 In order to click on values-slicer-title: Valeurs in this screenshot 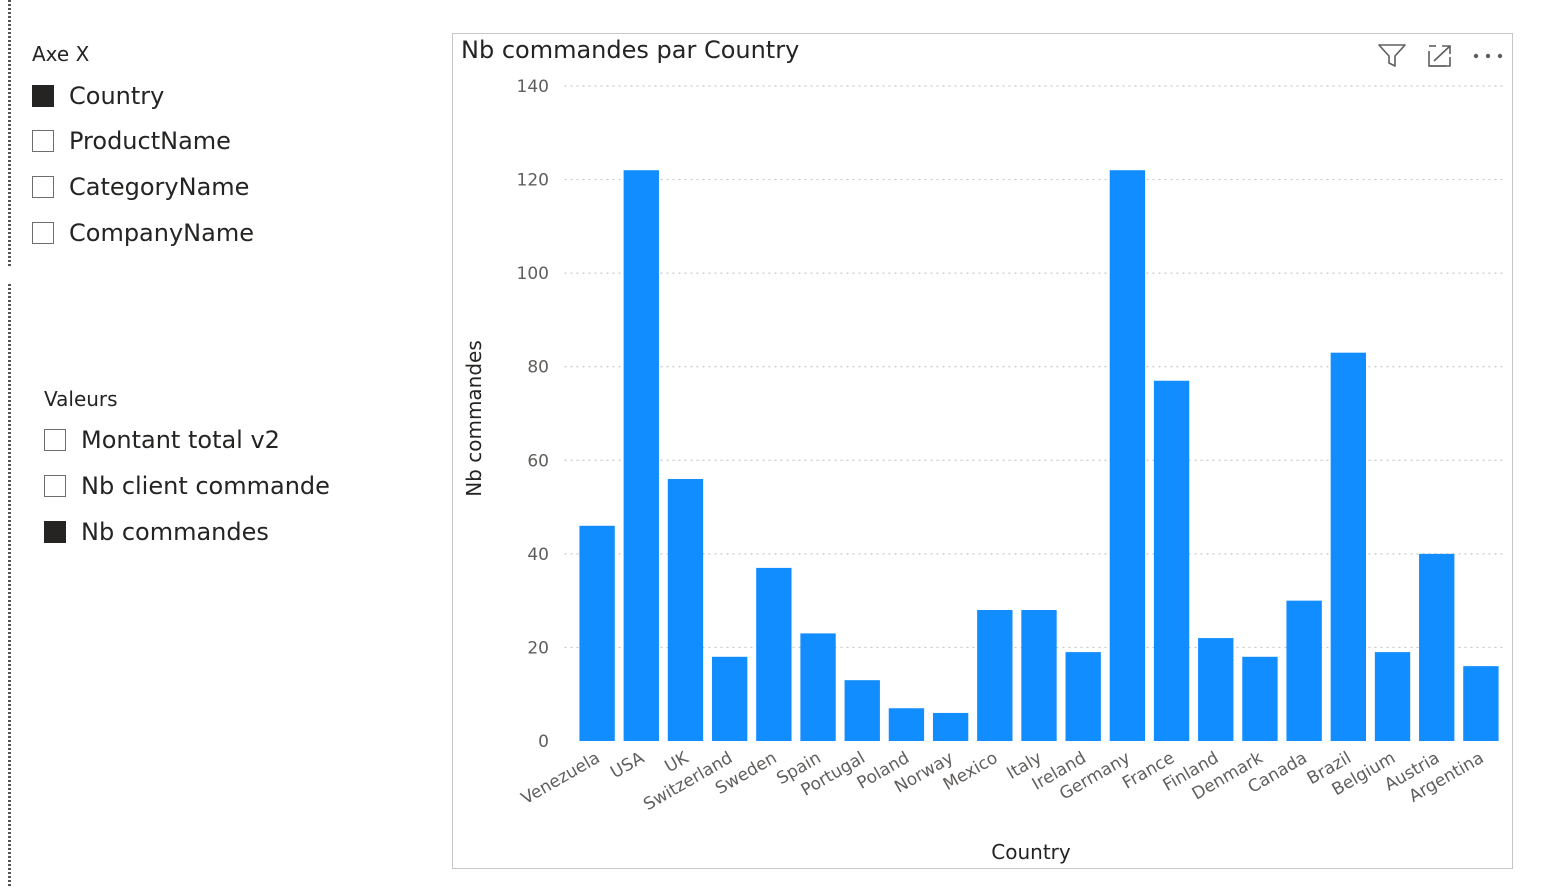, I will do `click(81, 399)`.